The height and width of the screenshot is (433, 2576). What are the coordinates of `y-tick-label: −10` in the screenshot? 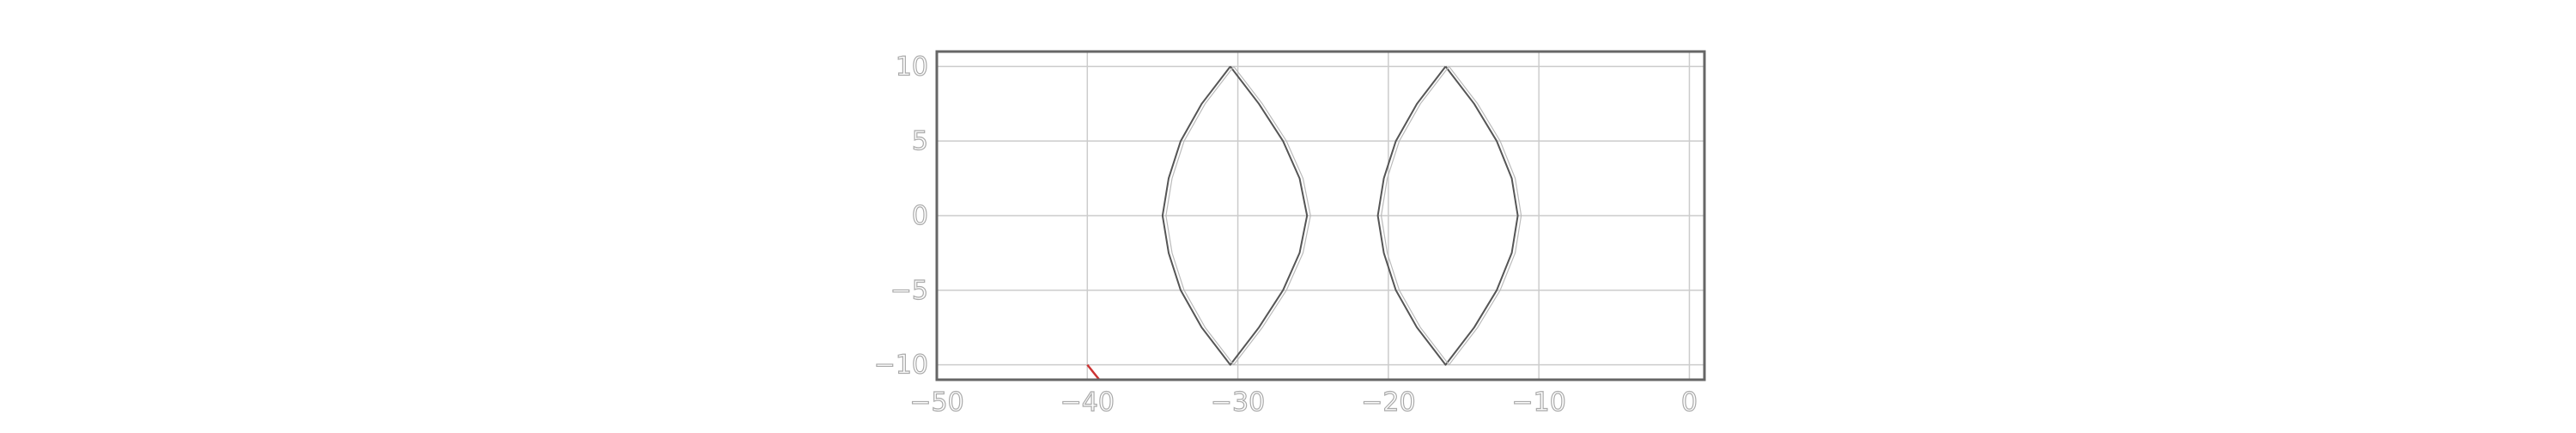 It's located at (901, 366).